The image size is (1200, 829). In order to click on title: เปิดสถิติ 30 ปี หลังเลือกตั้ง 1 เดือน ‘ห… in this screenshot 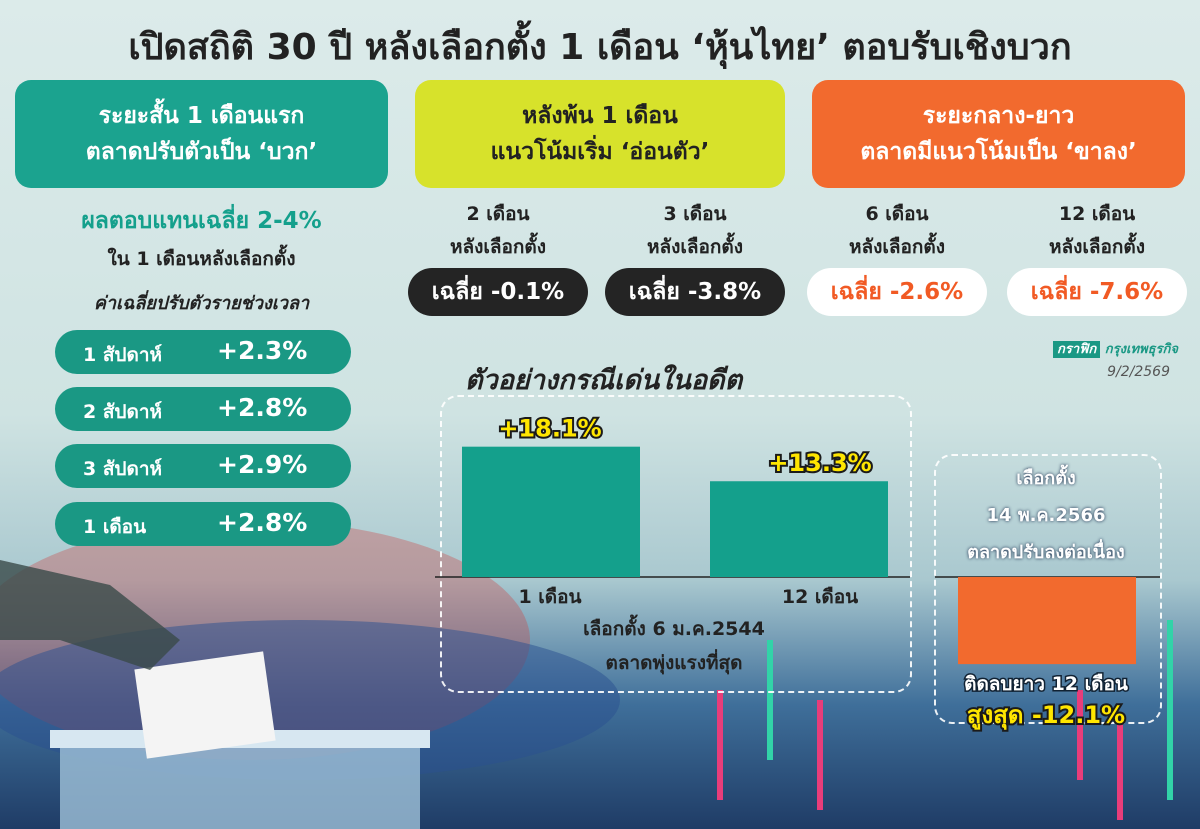, I will do `click(600, 47)`.